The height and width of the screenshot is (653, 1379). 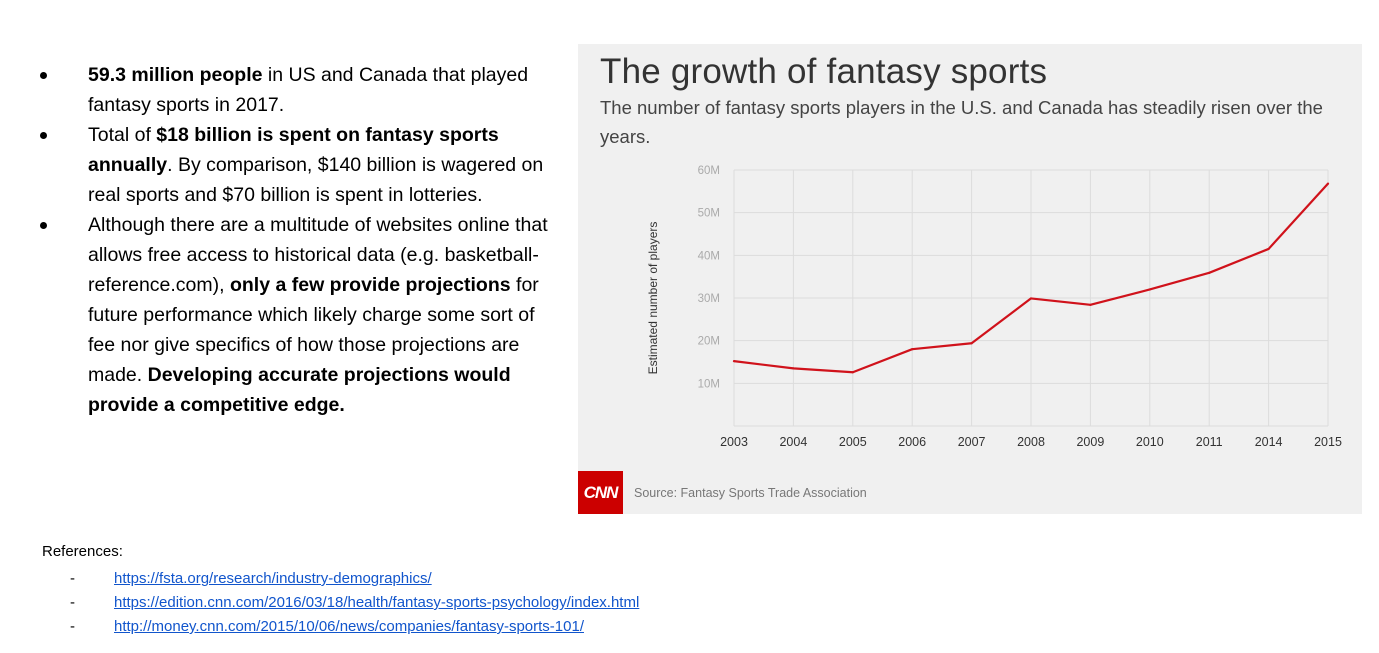 I want to click on y-tick-label: 40M, so click(x=709, y=256).